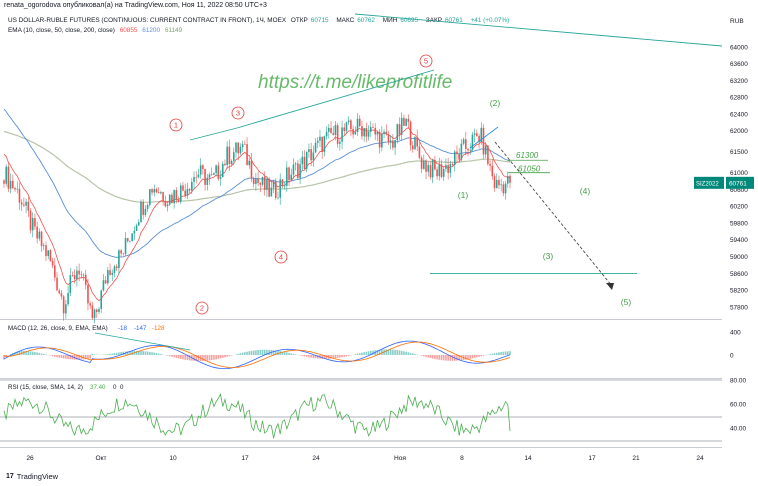 The height and width of the screenshot is (486, 758). What do you see at coordinates (355, 20) in the screenshot?
I see `ohlc-high: МАКС 60762` at bounding box center [355, 20].